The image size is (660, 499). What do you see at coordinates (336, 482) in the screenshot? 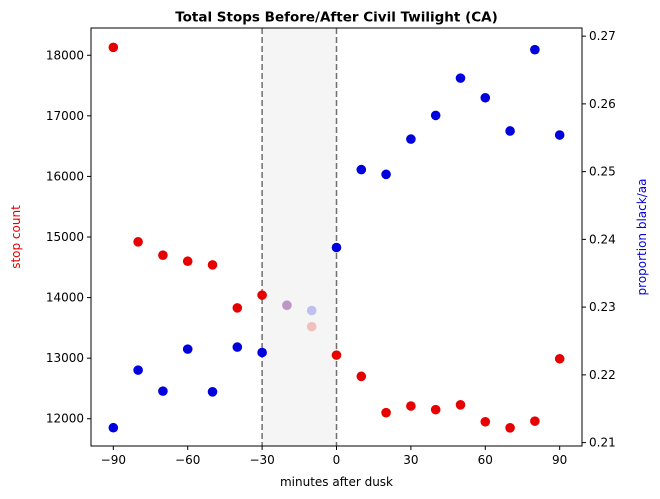
I see `x-axis-label: minutes after dusk` at bounding box center [336, 482].